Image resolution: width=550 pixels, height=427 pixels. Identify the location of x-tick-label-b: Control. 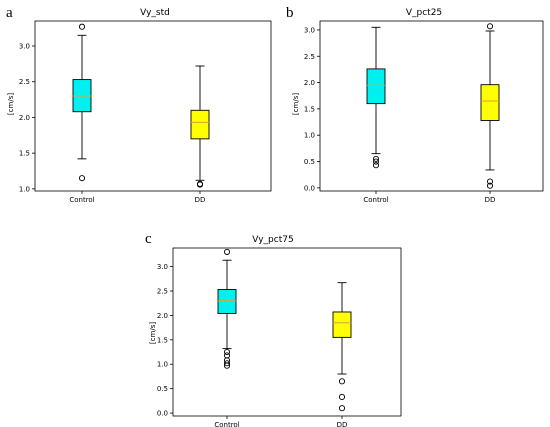
(375, 200).